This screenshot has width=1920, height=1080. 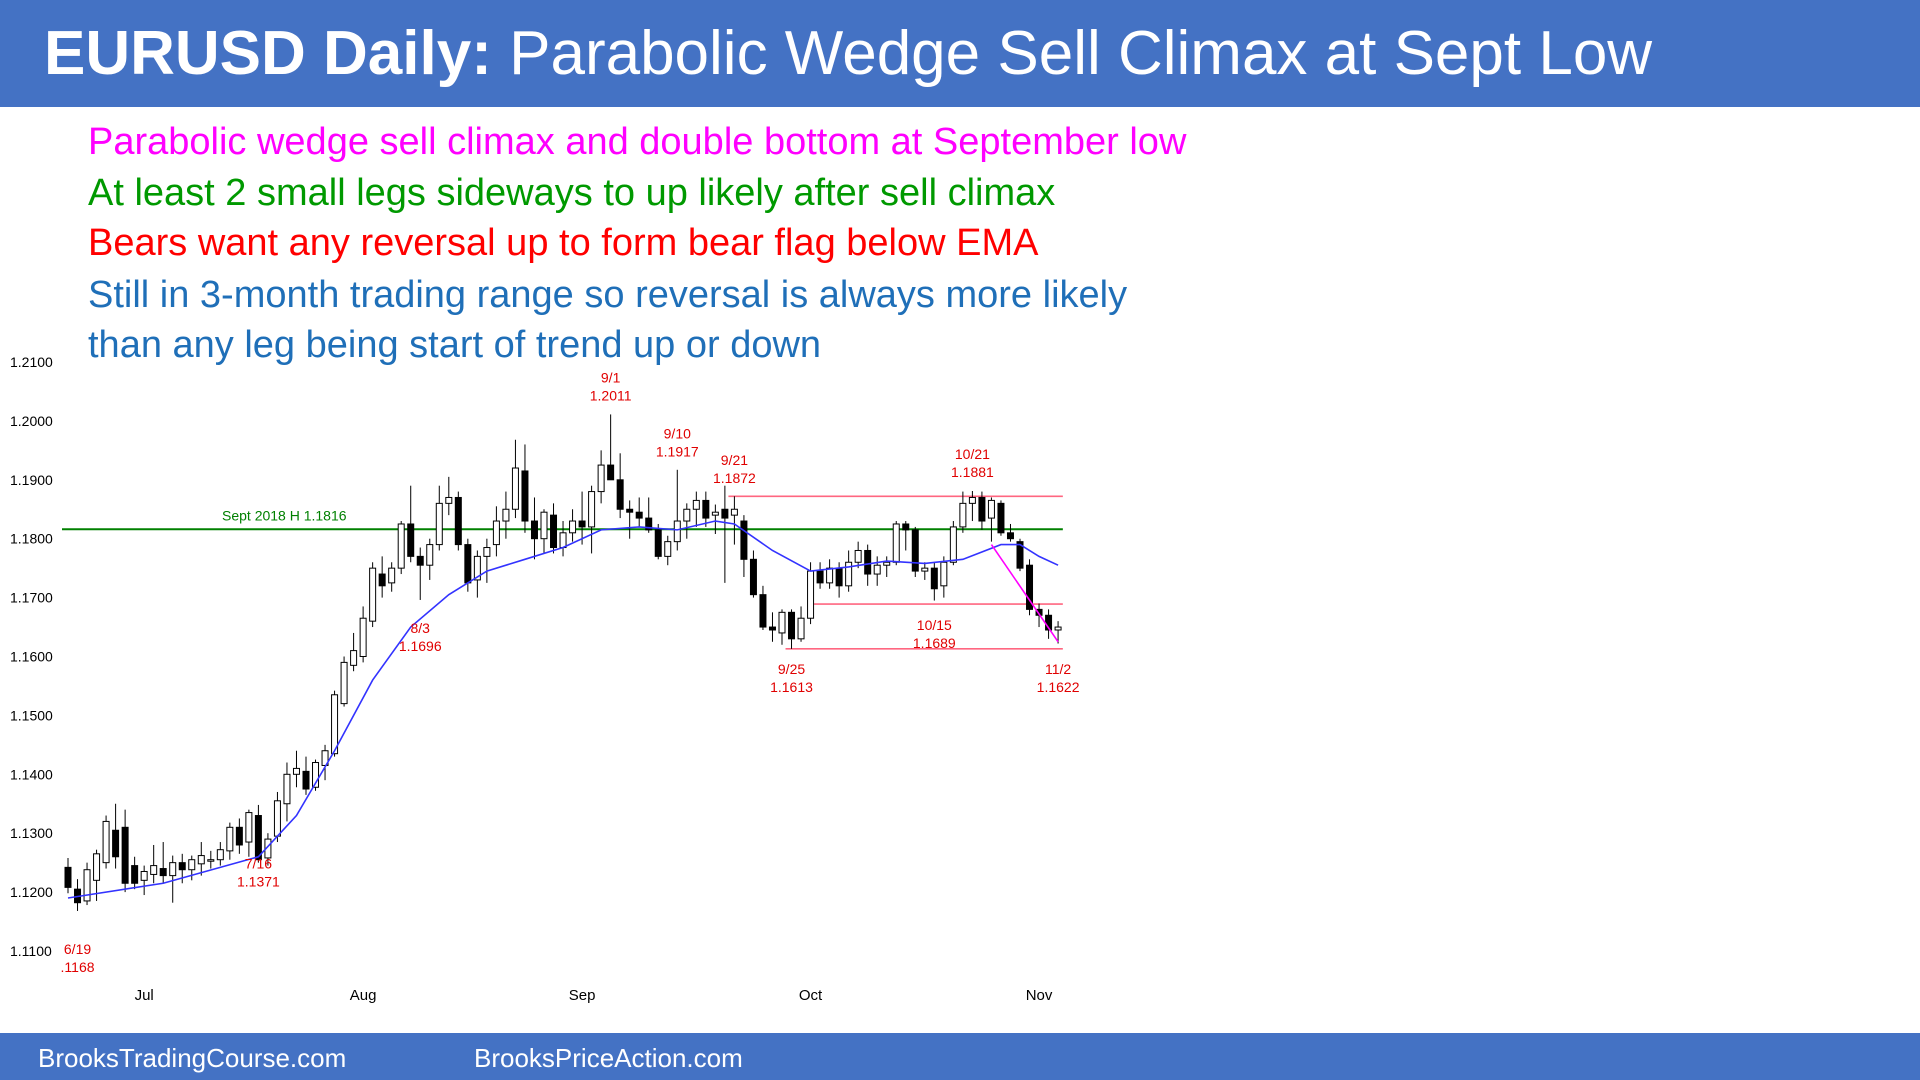 I want to click on footer-right-link: BrooksPriceAction.com, so click(x=608, y=1058).